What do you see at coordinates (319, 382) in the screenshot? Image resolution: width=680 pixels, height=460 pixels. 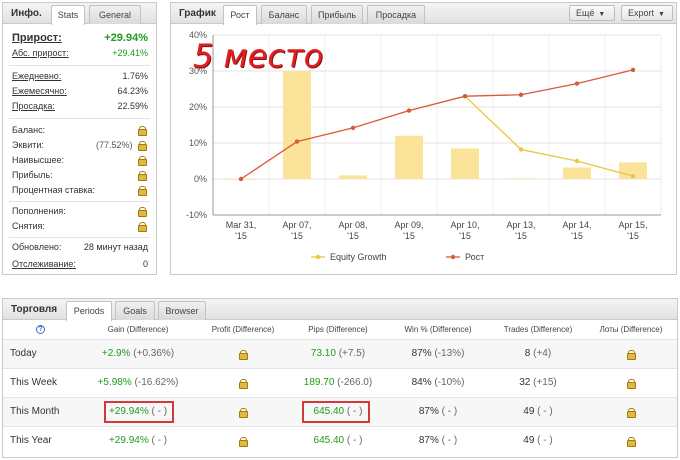 I see `pips-value: 189.70` at bounding box center [319, 382].